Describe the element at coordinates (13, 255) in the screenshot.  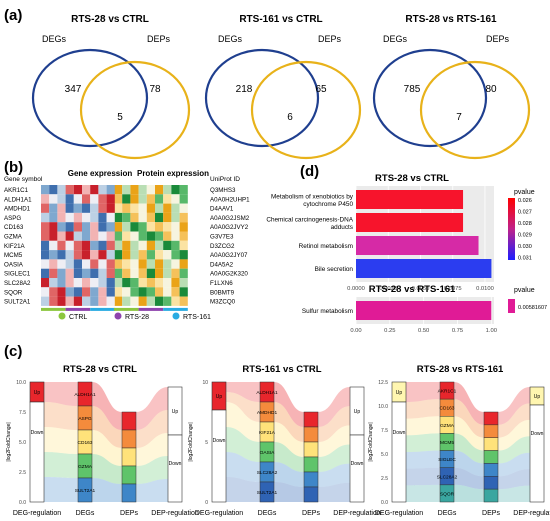
I see `gene-label: MCM5` at that location.